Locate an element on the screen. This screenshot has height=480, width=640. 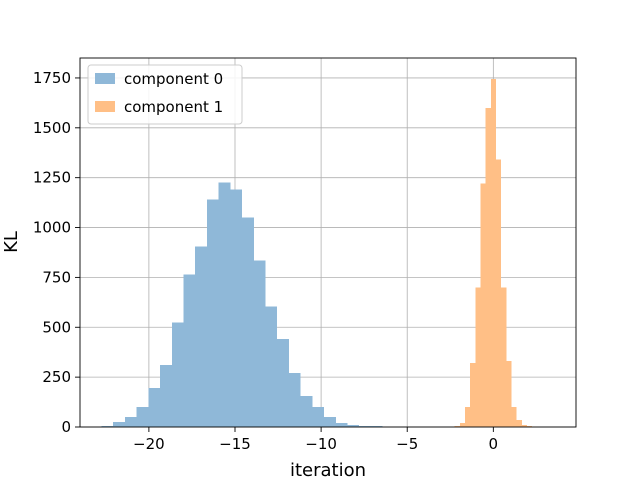
x-tick-label: −10 is located at coordinates (321, 444).